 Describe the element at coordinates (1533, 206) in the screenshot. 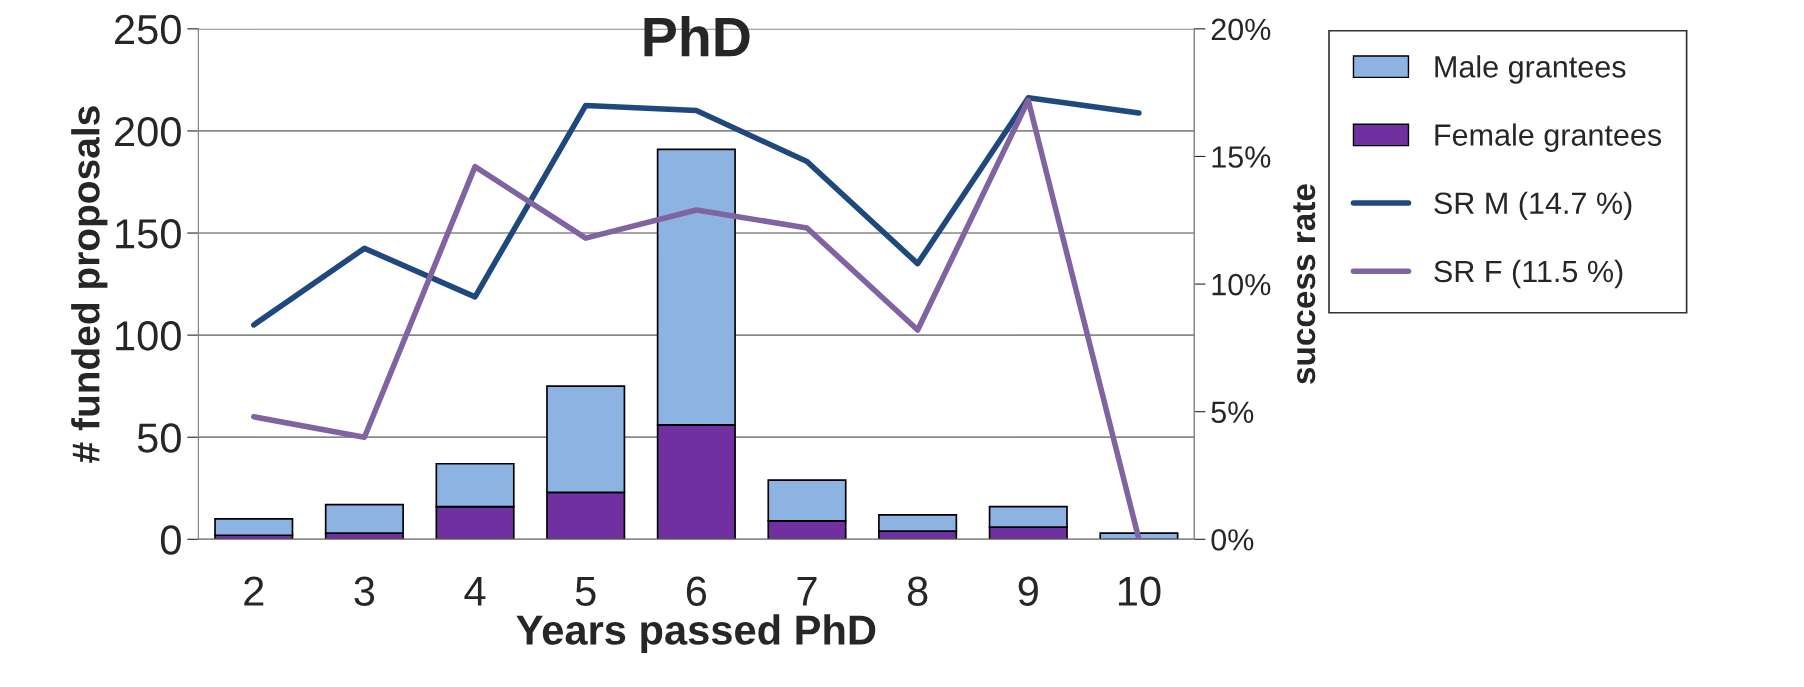

I see `legend-label: SR M (14.7 %)` at that location.